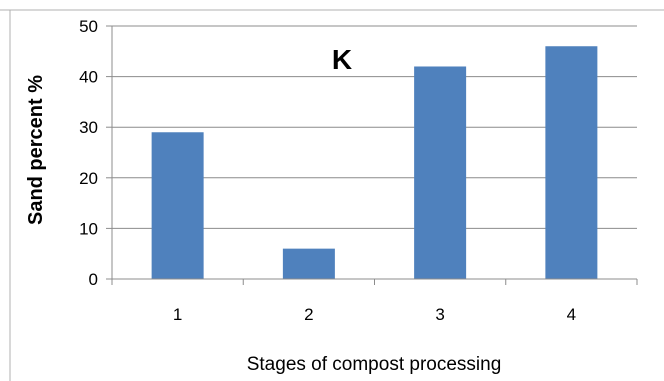 Image resolution: width=664 pixels, height=381 pixels. Describe the element at coordinates (36, 150) in the screenshot. I see `y-axis-title: Sand percent %` at that location.